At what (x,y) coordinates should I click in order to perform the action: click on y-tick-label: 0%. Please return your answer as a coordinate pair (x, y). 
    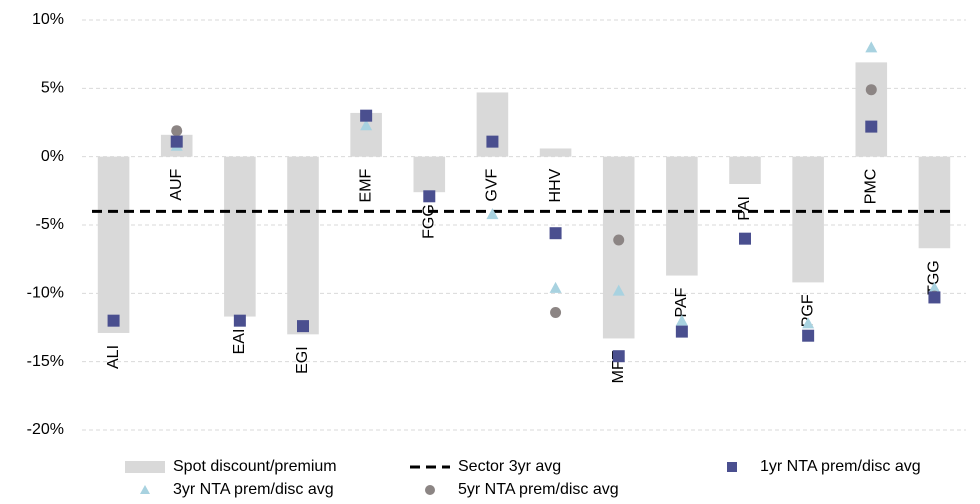
    Looking at the image, I should click on (52, 156).